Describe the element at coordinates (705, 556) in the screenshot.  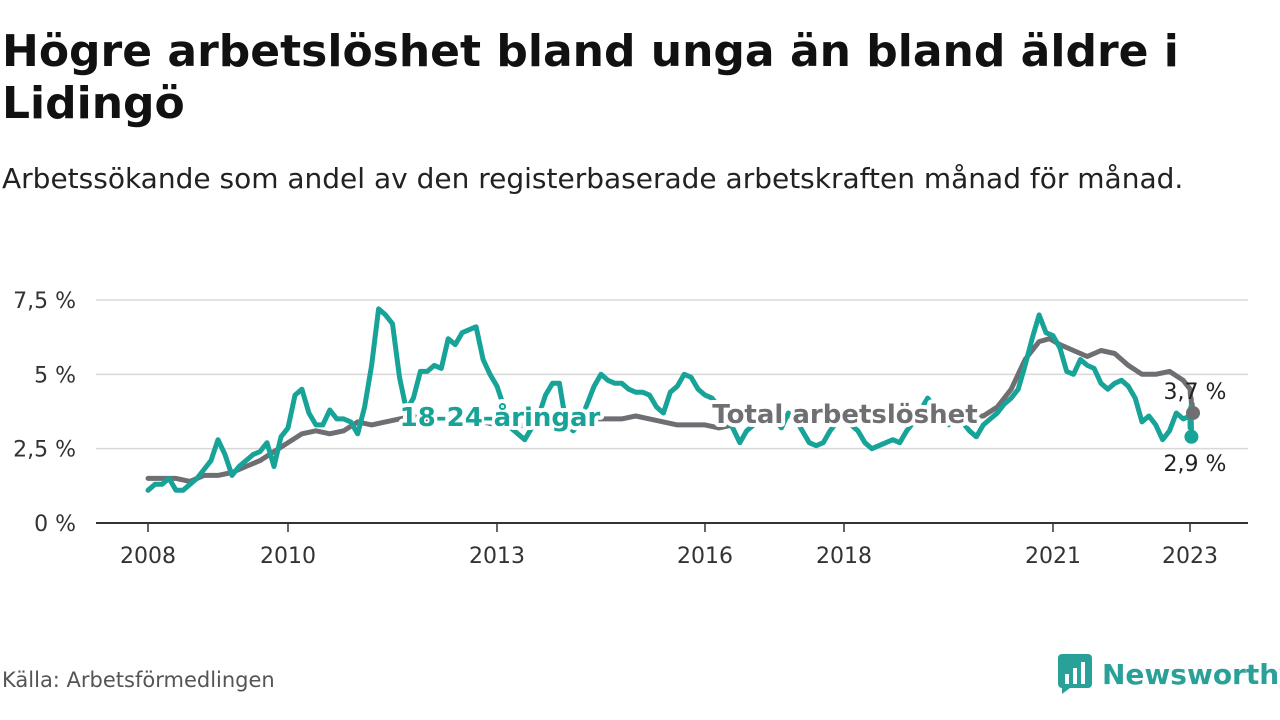
I see `x-tick-label: 2016` at that location.